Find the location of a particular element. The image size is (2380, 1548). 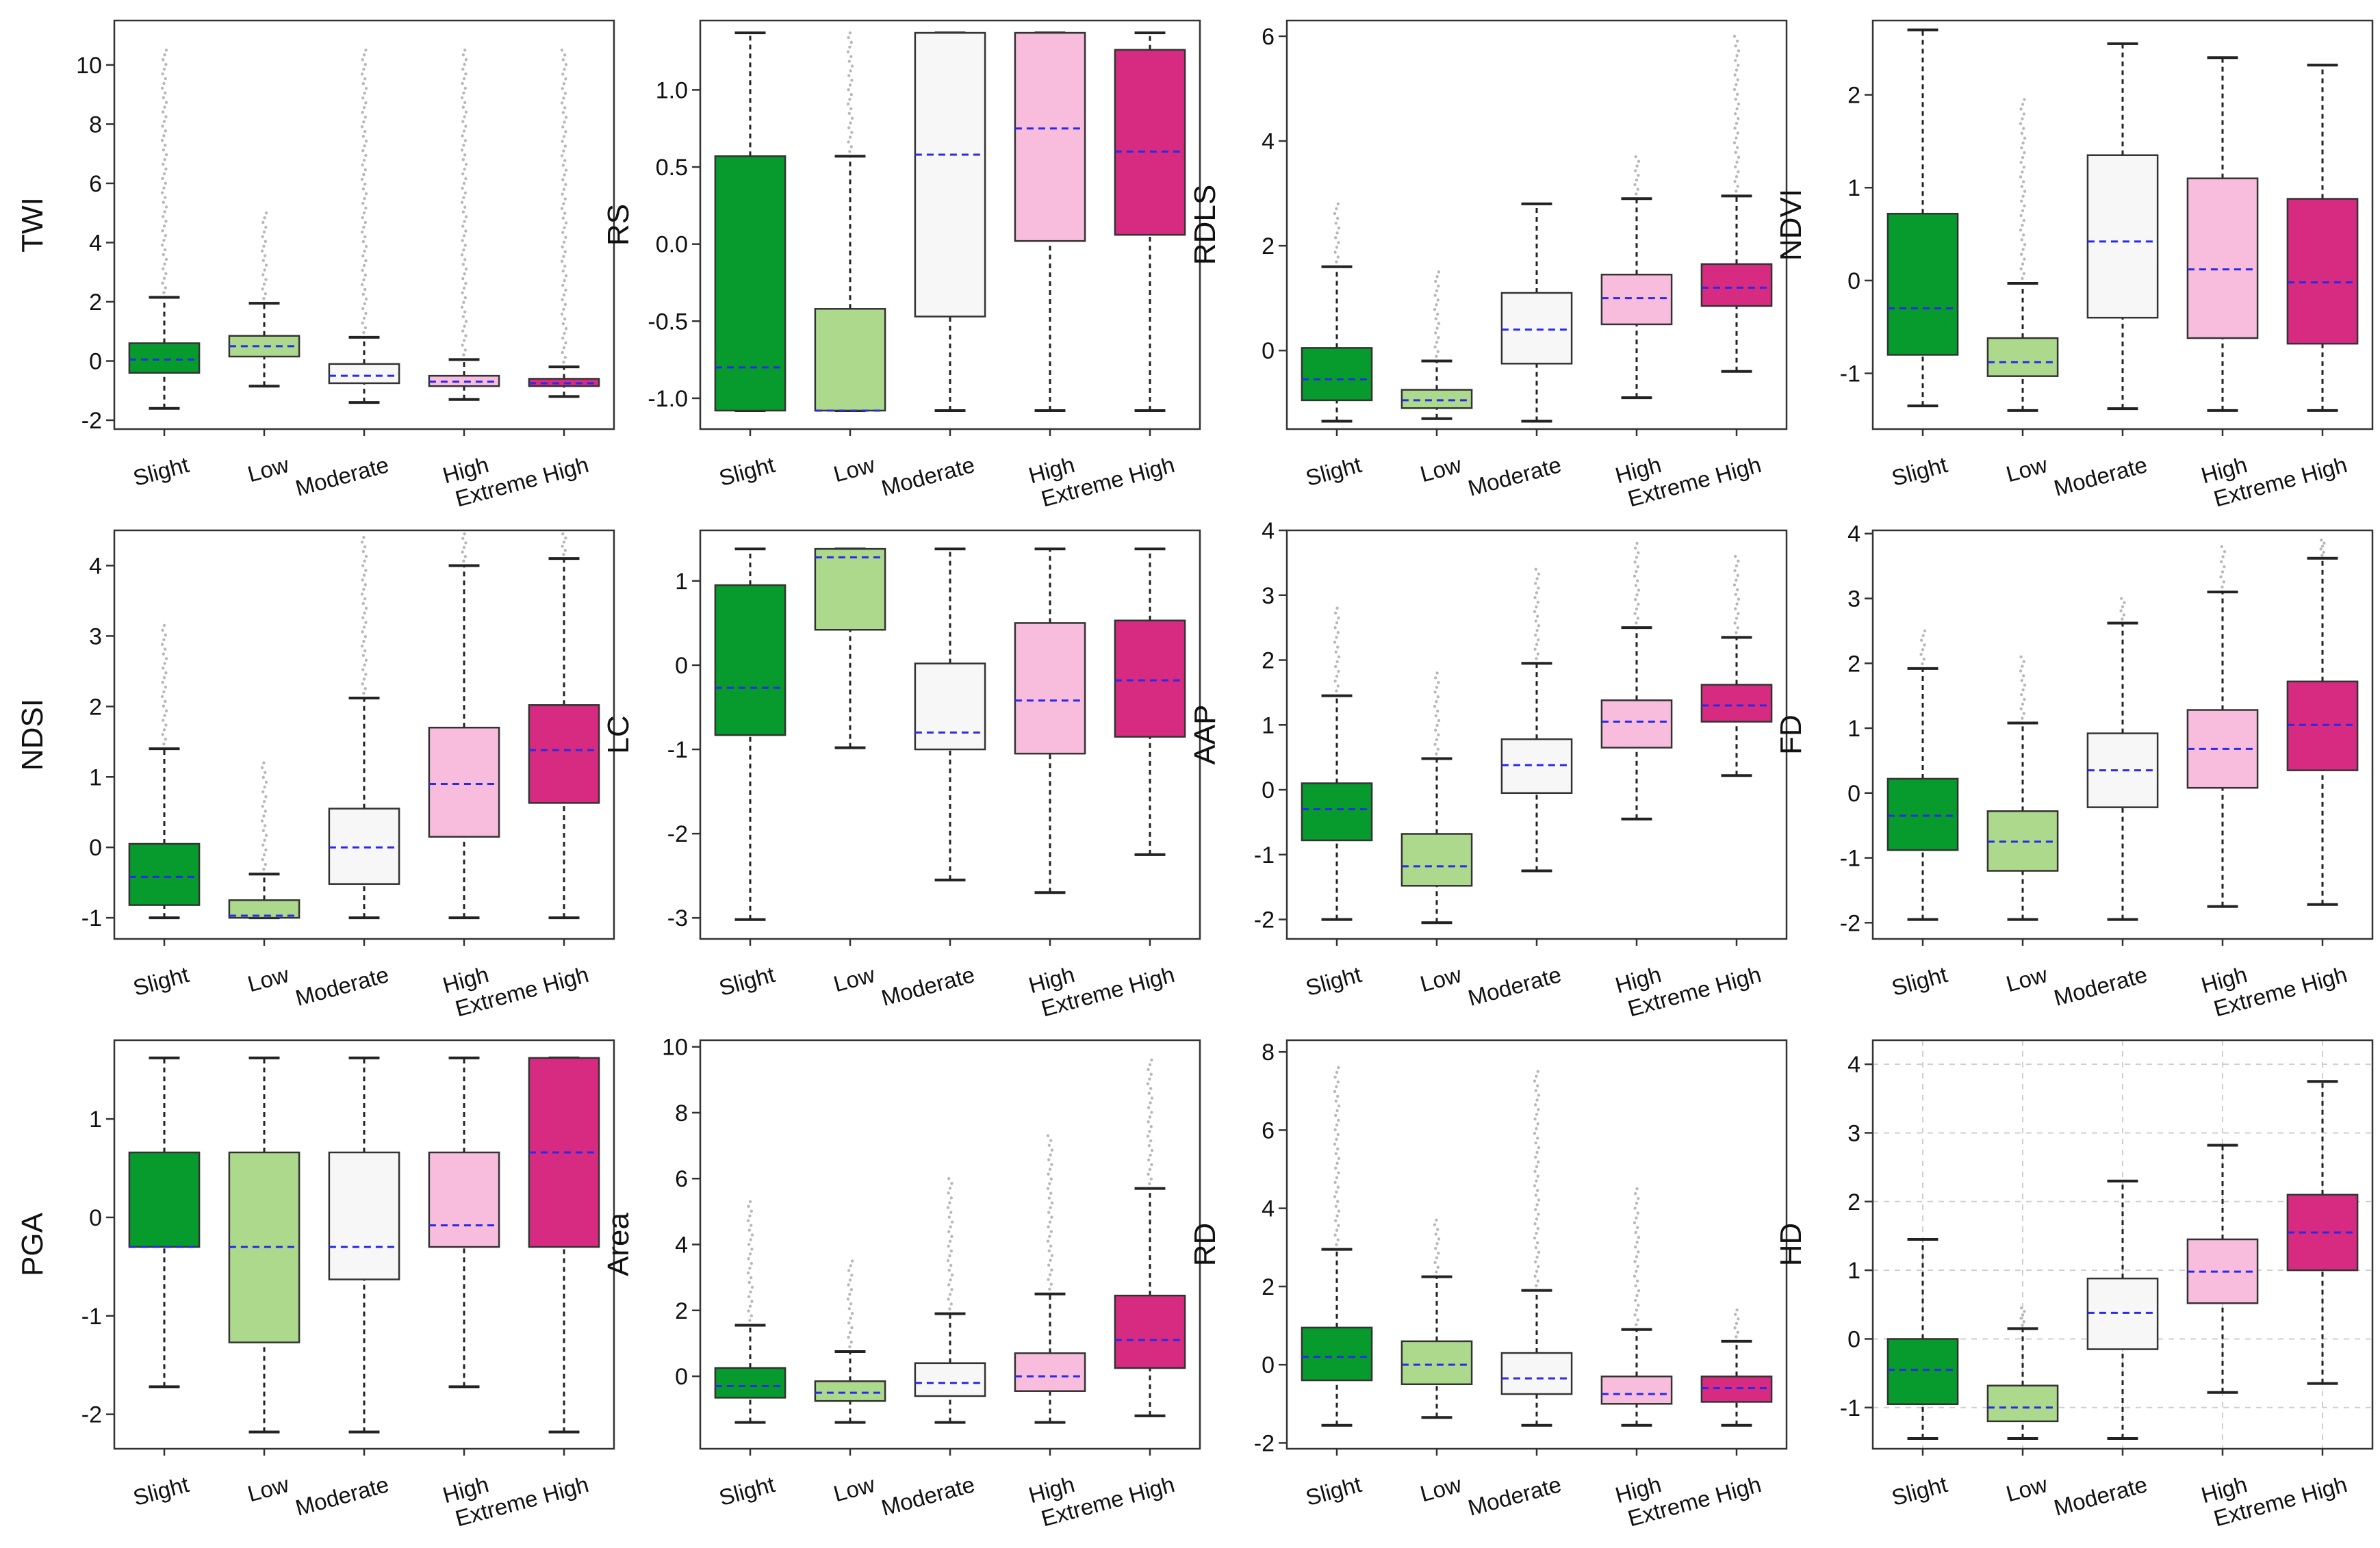

y-tick-label: 3 is located at coordinates (1268, 596).